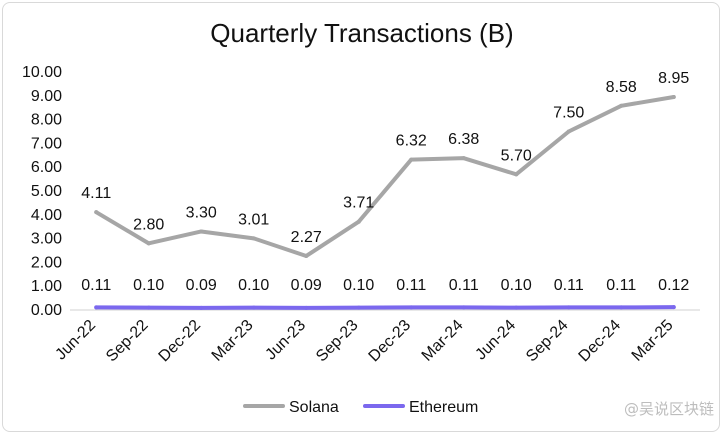  I want to click on legend: Solana Ethereum, so click(360, 407).